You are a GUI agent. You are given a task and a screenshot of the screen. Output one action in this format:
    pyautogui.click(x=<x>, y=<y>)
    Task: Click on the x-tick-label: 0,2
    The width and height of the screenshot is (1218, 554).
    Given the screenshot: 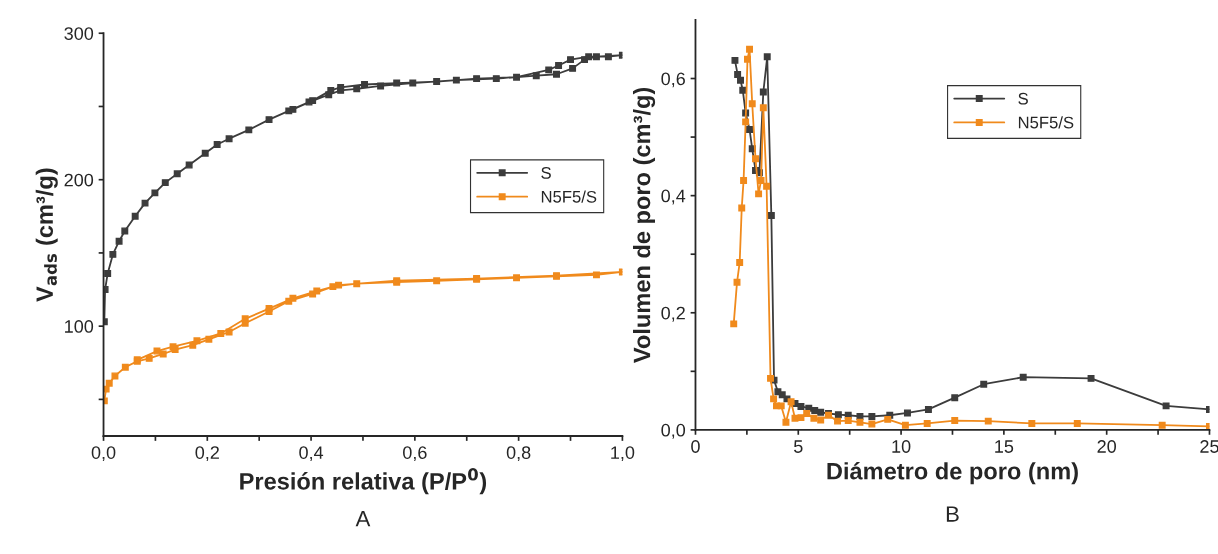 What is the action you would take?
    pyautogui.click(x=207, y=454)
    